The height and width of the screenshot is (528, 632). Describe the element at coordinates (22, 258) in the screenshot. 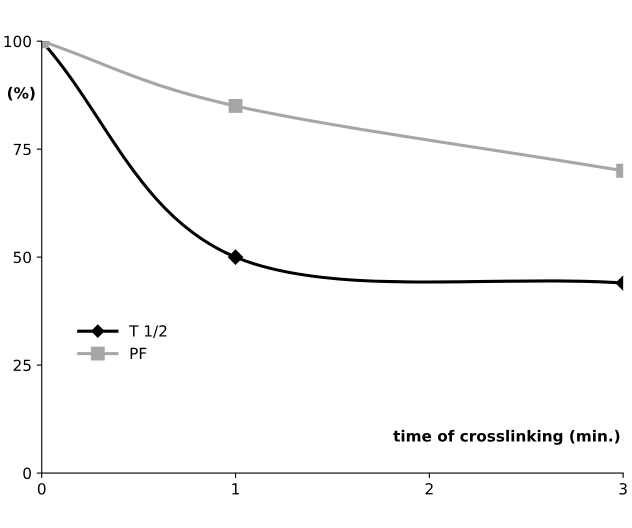

I see `y-tick-label: 50` at that location.